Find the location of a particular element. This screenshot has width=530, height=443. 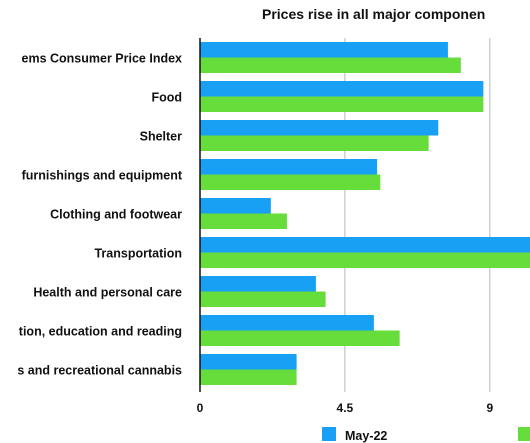

category-label: Health and personal care is located at coordinates (107, 293).